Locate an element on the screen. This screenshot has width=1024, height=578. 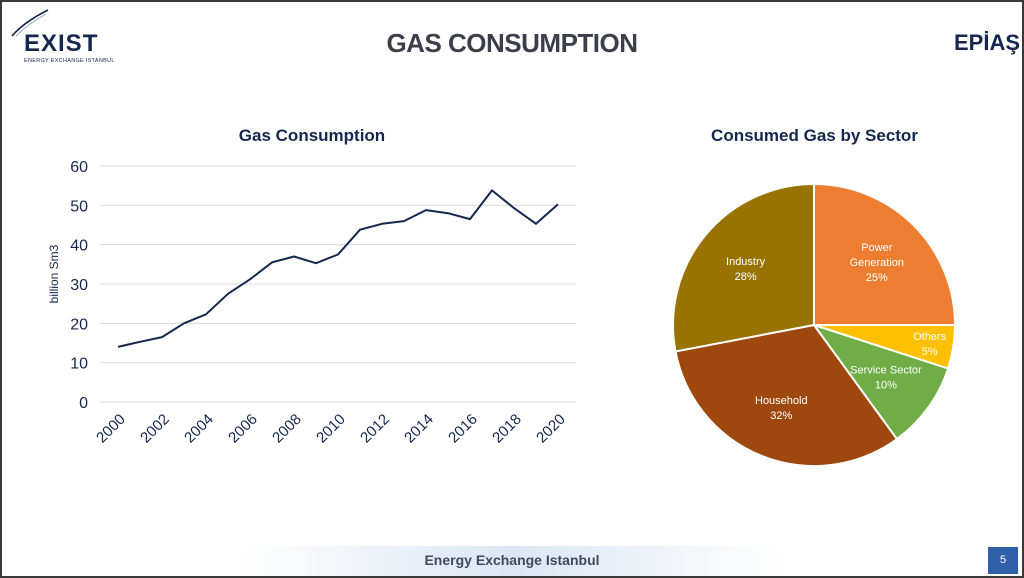
pie-chart-title: Consumed Gas by Sector is located at coordinates (814, 135).